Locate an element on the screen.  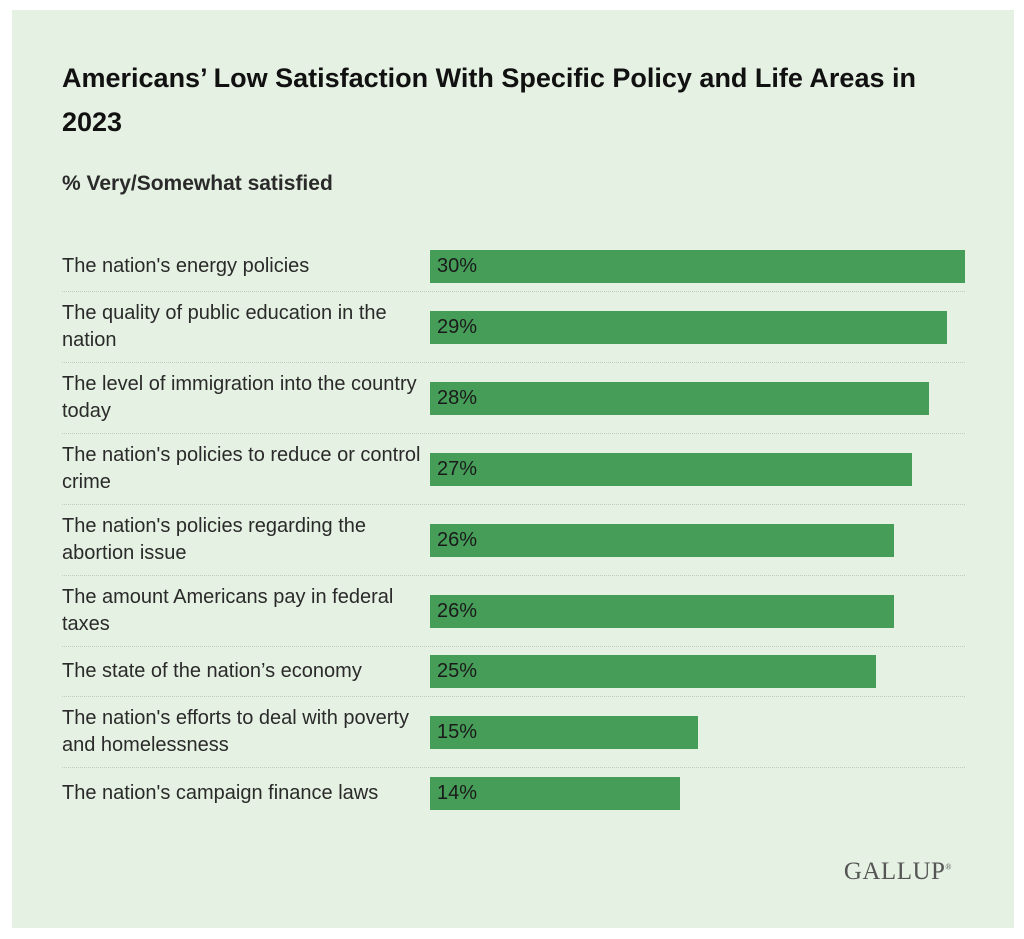
bar: 27% is located at coordinates (671, 469).